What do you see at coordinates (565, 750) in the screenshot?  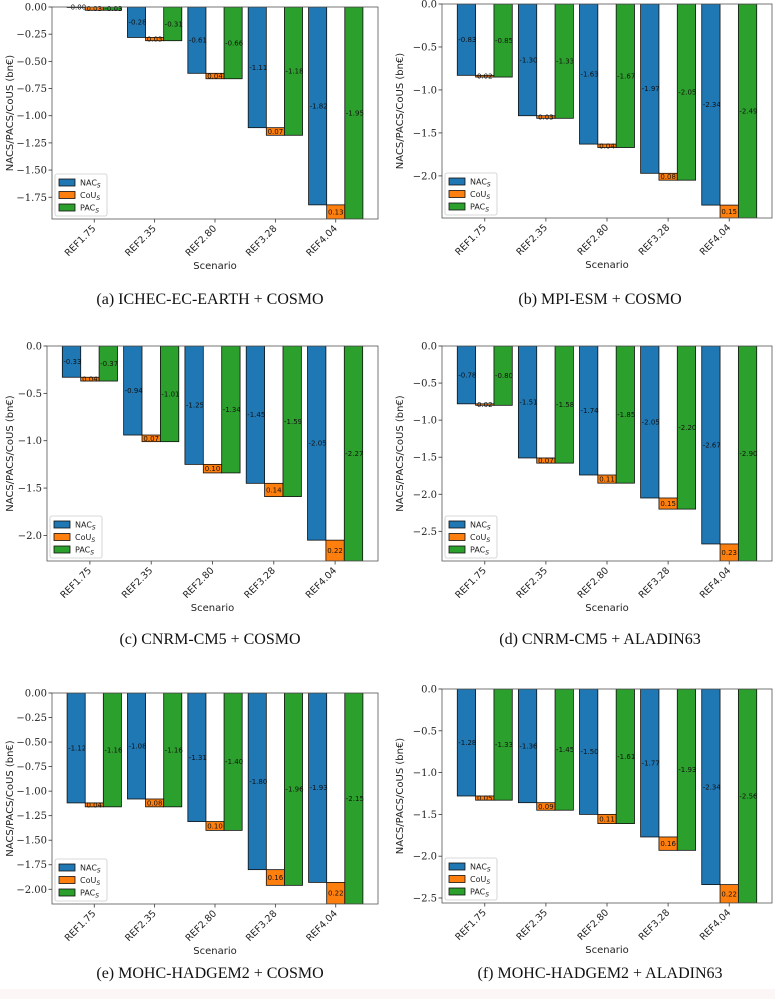 I see `bar-label-pac: -1.45` at bounding box center [565, 750].